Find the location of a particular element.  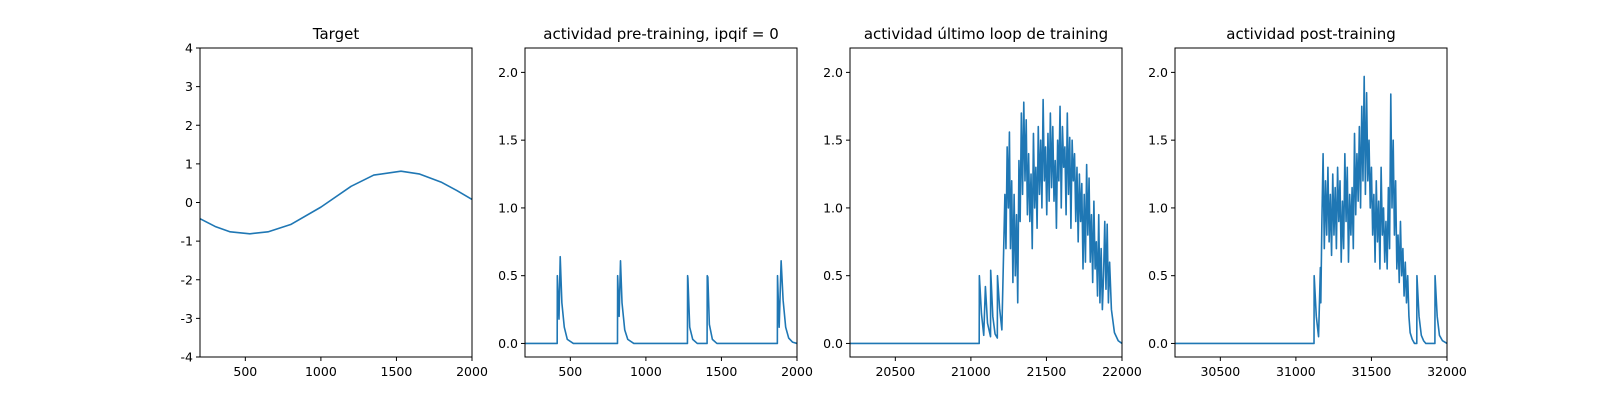

x-tick-label: 31500 is located at coordinates (1372, 371).